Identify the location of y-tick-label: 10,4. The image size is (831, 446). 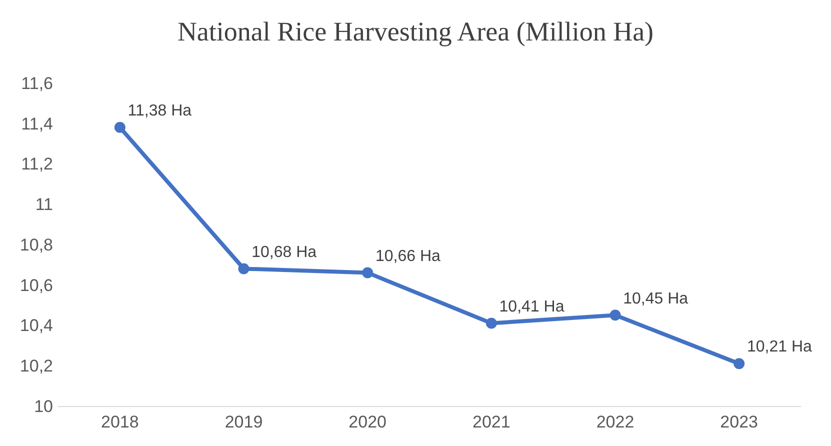
(36, 326).